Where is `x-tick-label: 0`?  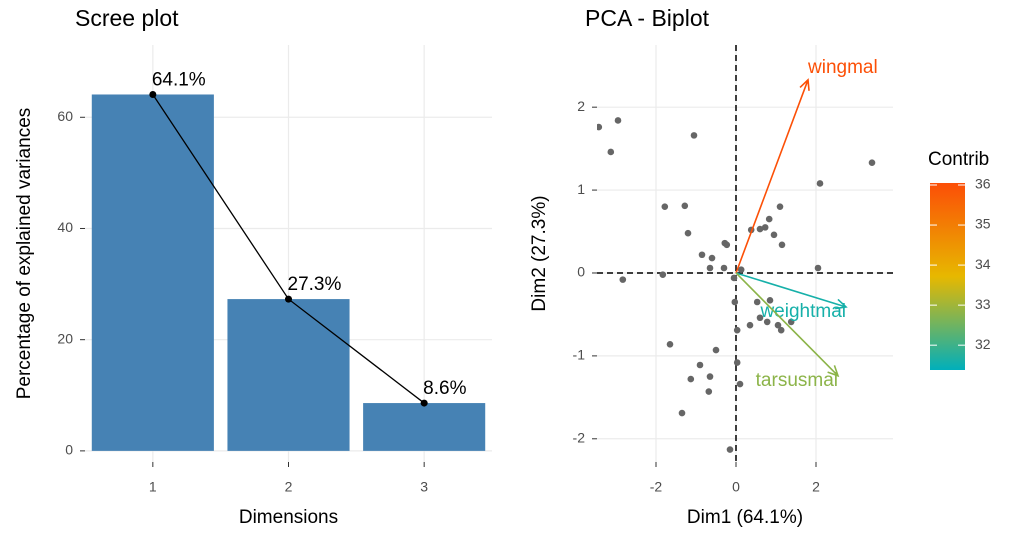 x-tick-label: 0 is located at coordinates (736, 487).